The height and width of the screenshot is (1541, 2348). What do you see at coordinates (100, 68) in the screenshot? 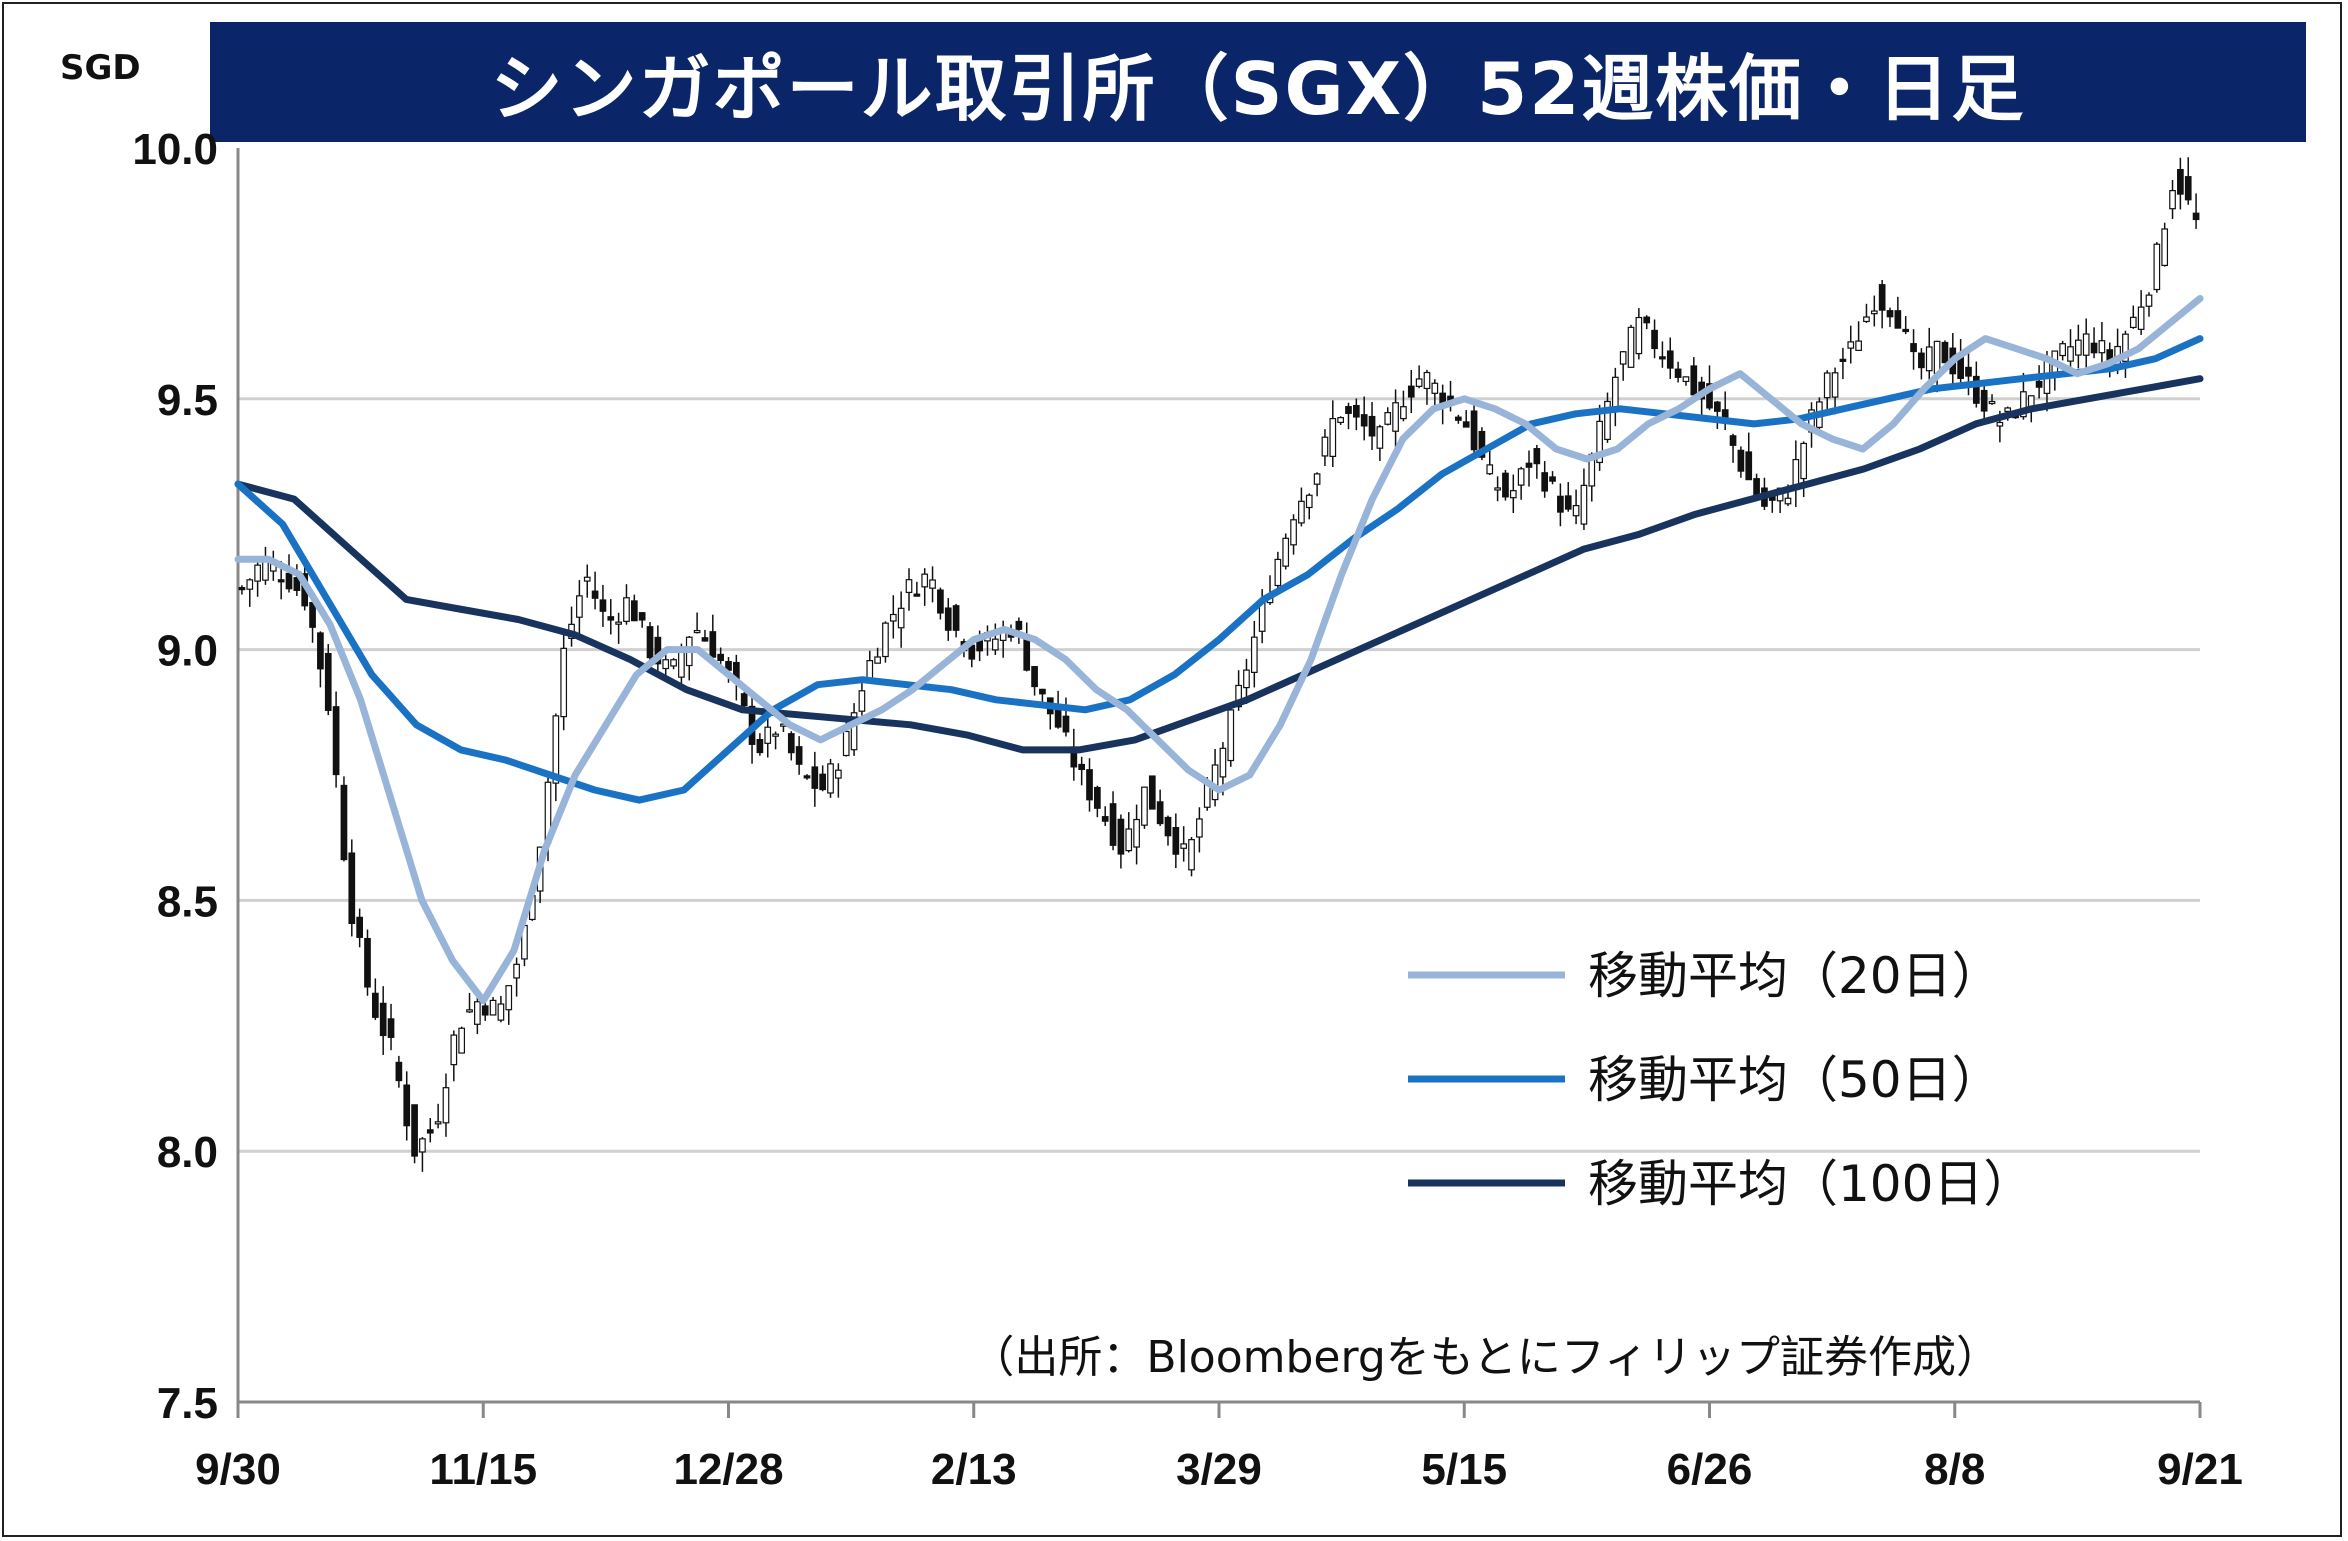
I see `unit-label: SGD` at bounding box center [100, 68].